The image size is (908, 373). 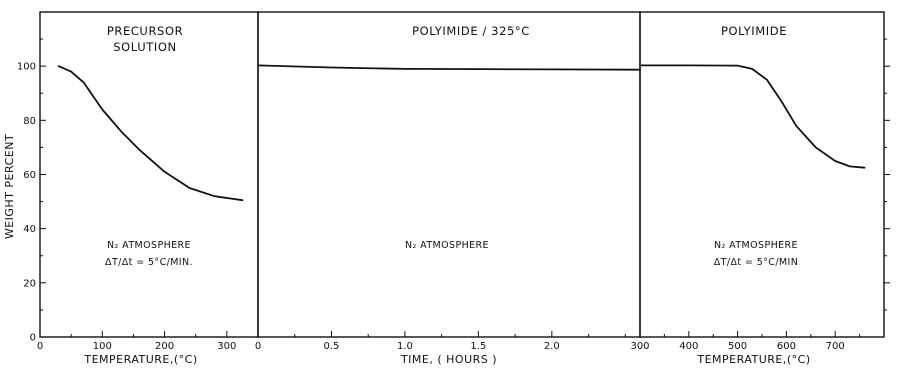 What do you see at coordinates (149, 262) in the screenshot?
I see `annotation-precursor: ΔT/Δt = 5°C/MIN.` at bounding box center [149, 262].